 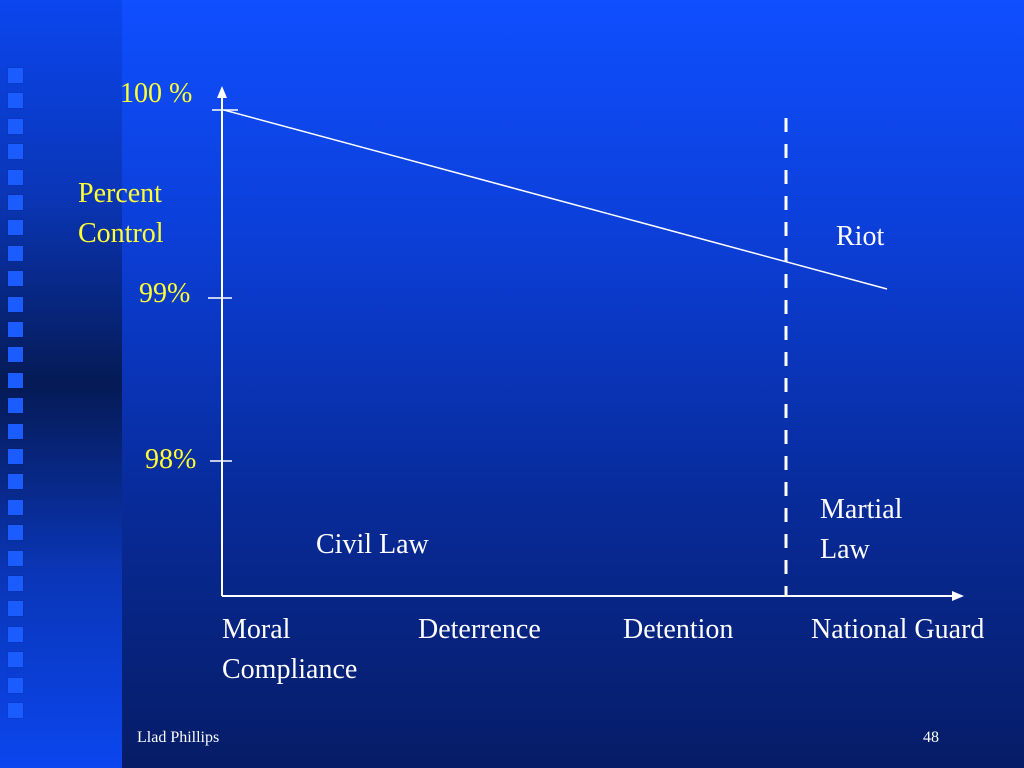 What do you see at coordinates (171, 459) in the screenshot?
I see `tick-label-98: 98%` at bounding box center [171, 459].